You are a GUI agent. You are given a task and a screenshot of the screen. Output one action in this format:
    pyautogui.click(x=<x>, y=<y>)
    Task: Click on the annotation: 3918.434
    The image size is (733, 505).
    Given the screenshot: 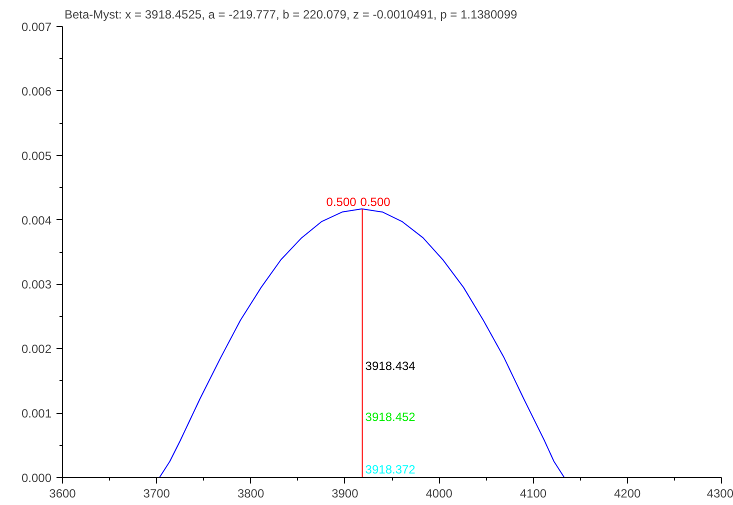 What is the action you would take?
    pyautogui.click(x=390, y=366)
    